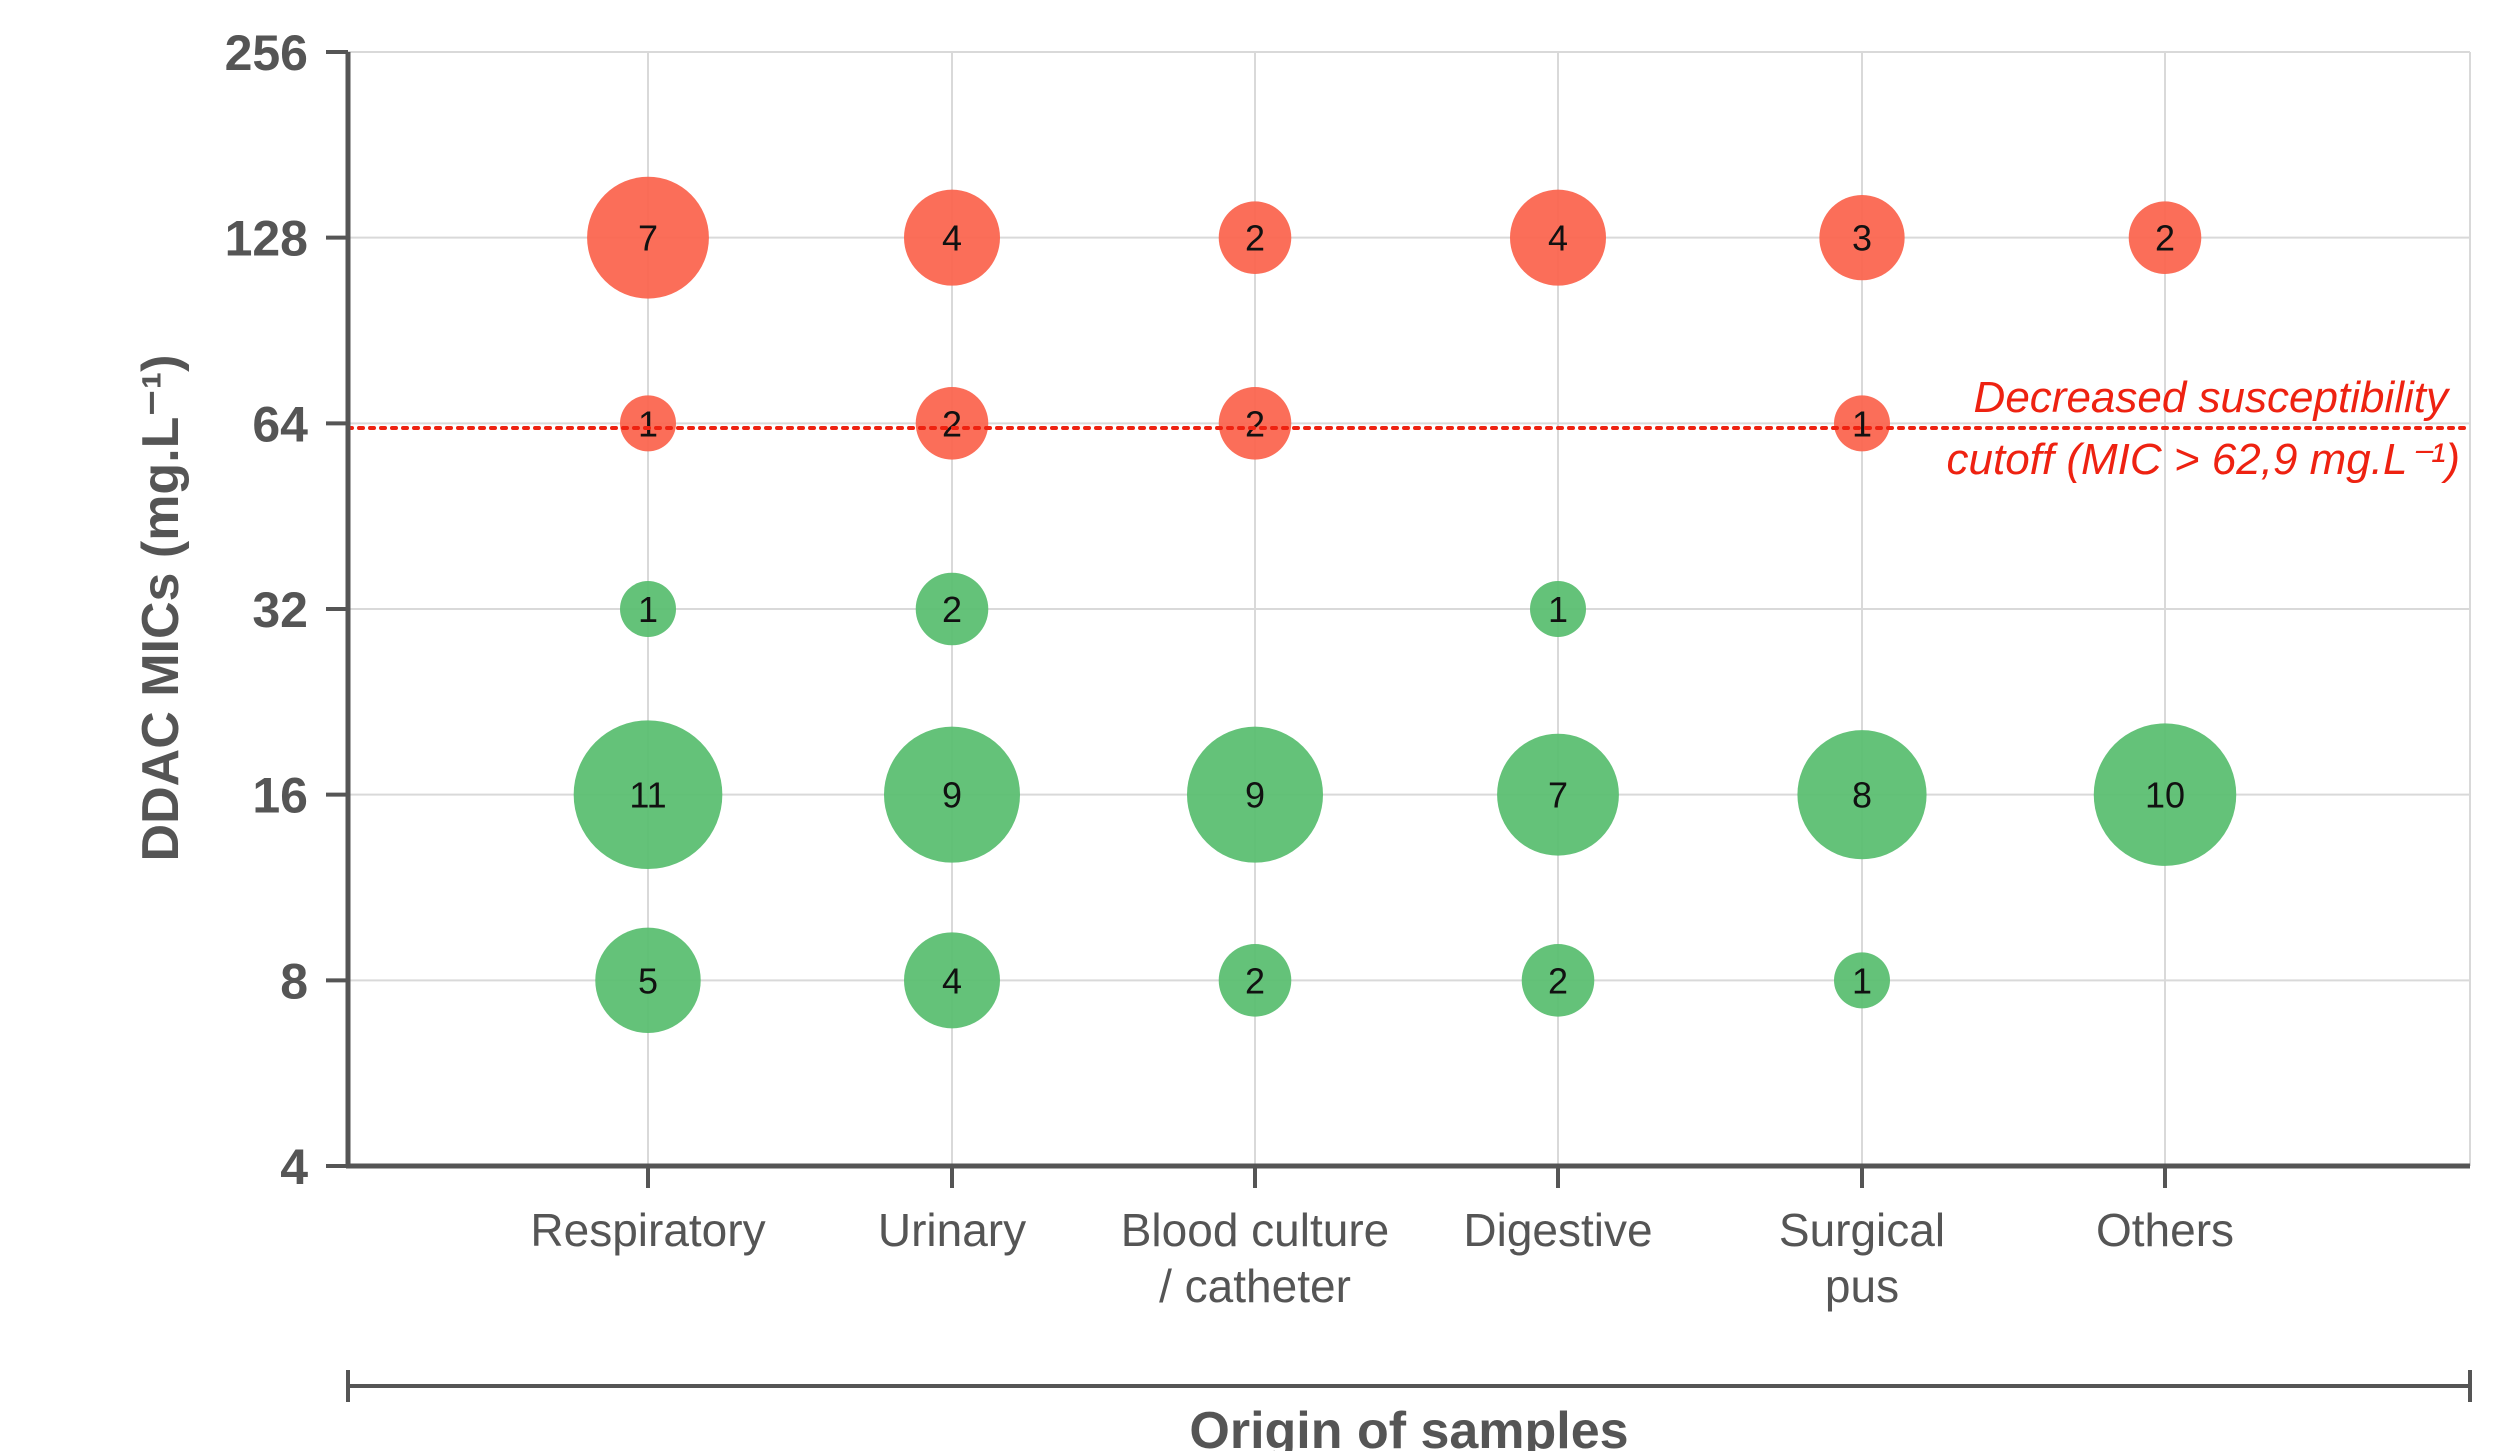 The image size is (2496, 1451). What do you see at coordinates (2165, 1230) in the screenshot?
I see `x-tick-label: Others` at bounding box center [2165, 1230].